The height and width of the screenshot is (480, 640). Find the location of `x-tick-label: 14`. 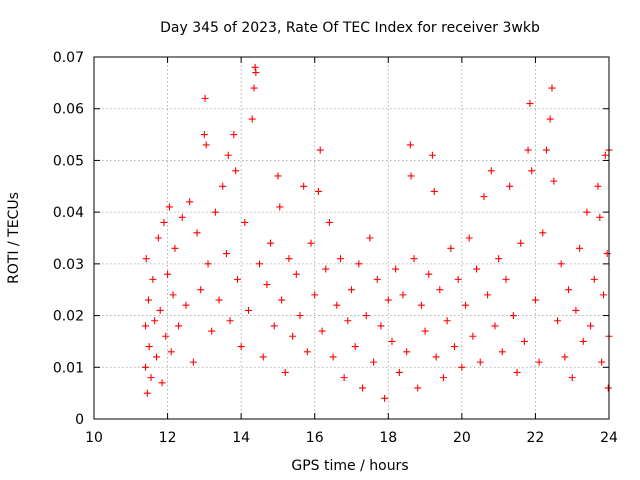

x-tick-label: 14 is located at coordinates (241, 438).